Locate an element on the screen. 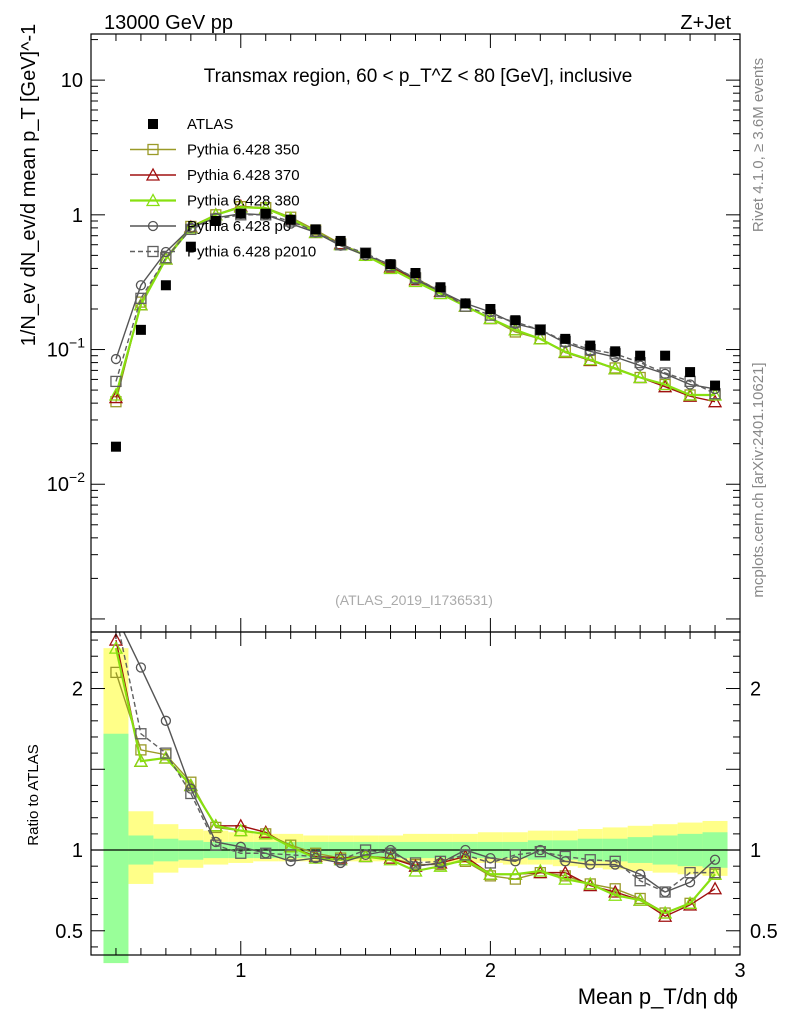  ratio-tick-label-right: 2 is located at coordinates (755, 690).